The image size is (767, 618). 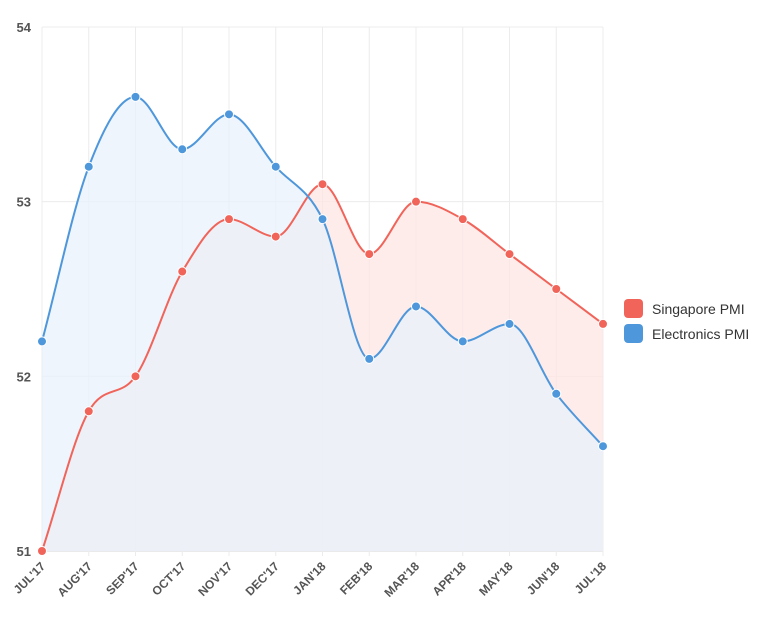 I want to click on legend-item-singapore-pmi: Singapore PMI, so click(x=686, y=308).